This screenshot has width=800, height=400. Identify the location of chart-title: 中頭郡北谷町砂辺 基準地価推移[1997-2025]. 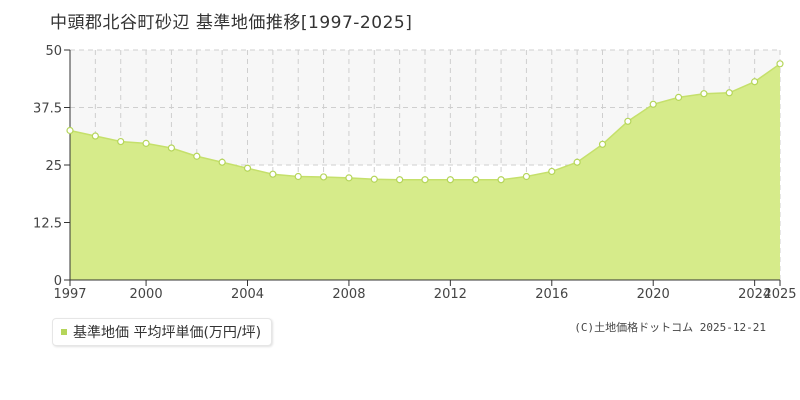
(231, 23).